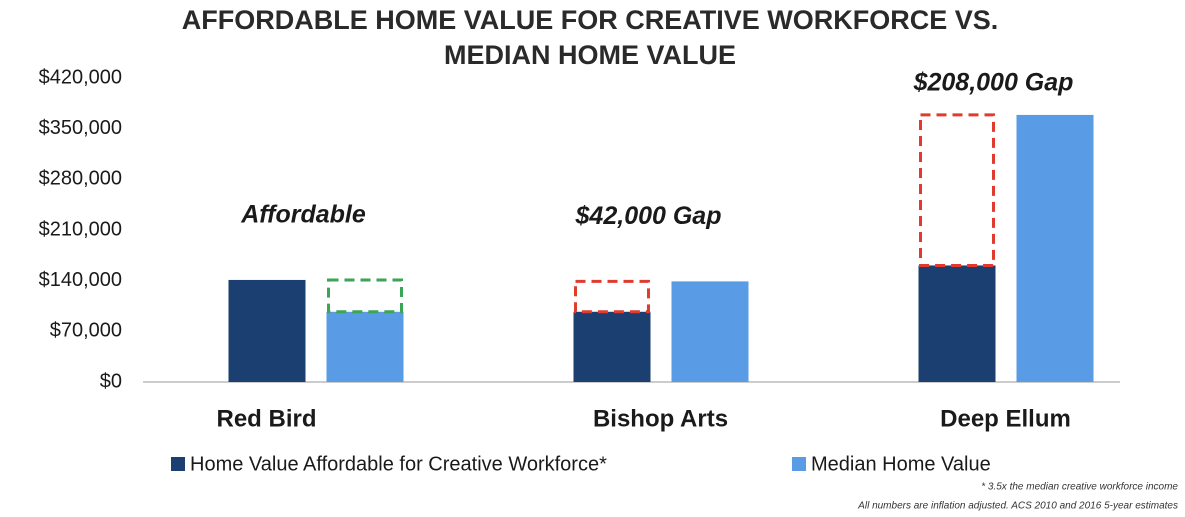  I want to click on annotation: Affordable, so click(303, 215).